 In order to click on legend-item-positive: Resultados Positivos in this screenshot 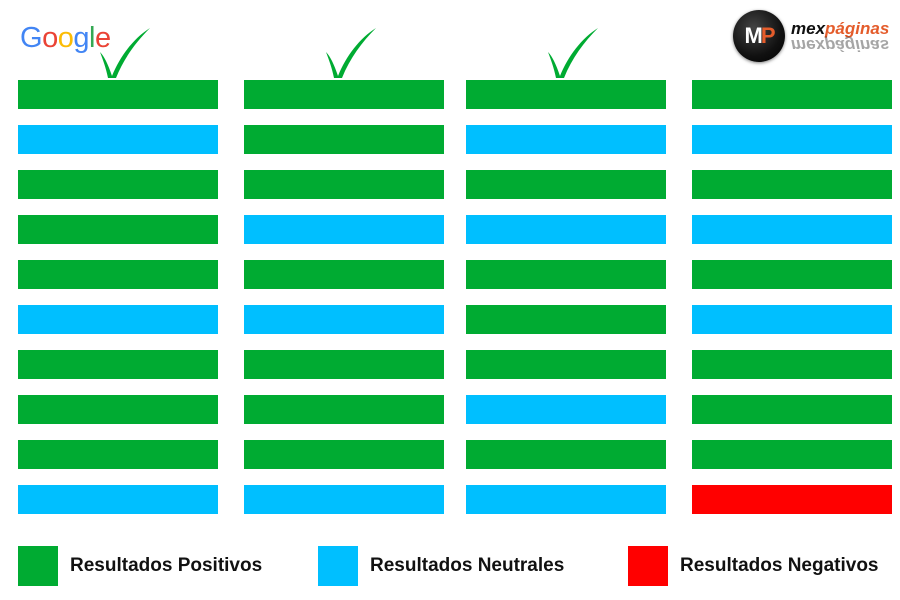, I will do `click(140, 566)`.